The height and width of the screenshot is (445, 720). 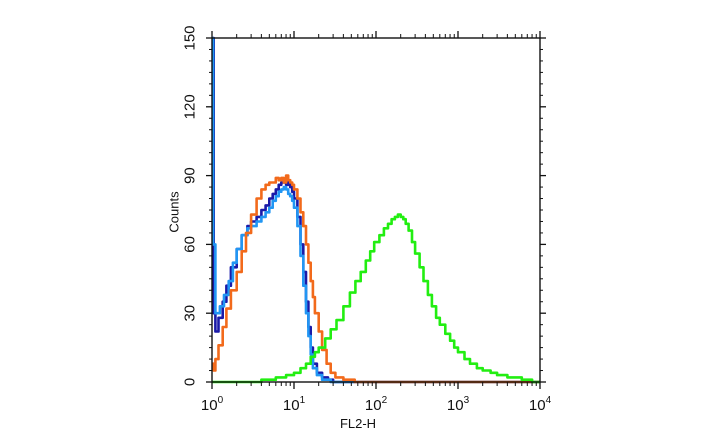 I want to click on x-tick-label: 10⁰, so click(x=212, y=404).